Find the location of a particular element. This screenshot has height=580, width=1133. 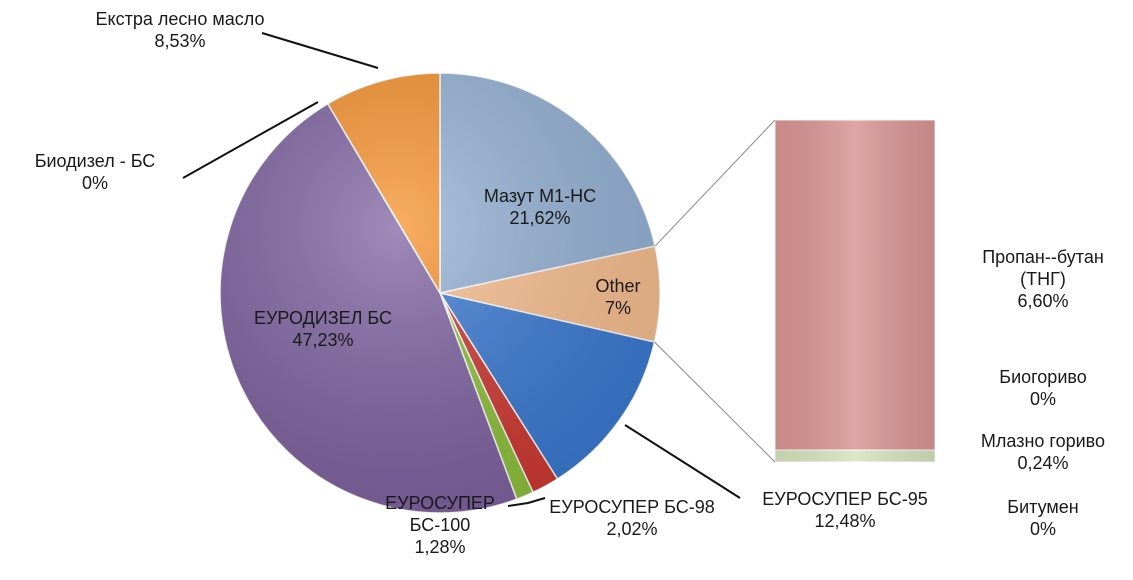

value-label: 8,53% is located at coordinates (180, 41).